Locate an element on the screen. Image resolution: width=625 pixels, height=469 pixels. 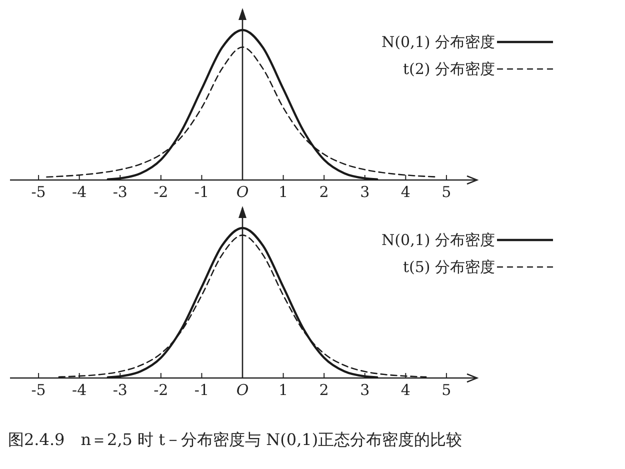
caption: 图2.4.9 n＝2,5 时 t－分布密度与 N(0,1)正态分布密度的比较 is located at coordinates (235, 439).